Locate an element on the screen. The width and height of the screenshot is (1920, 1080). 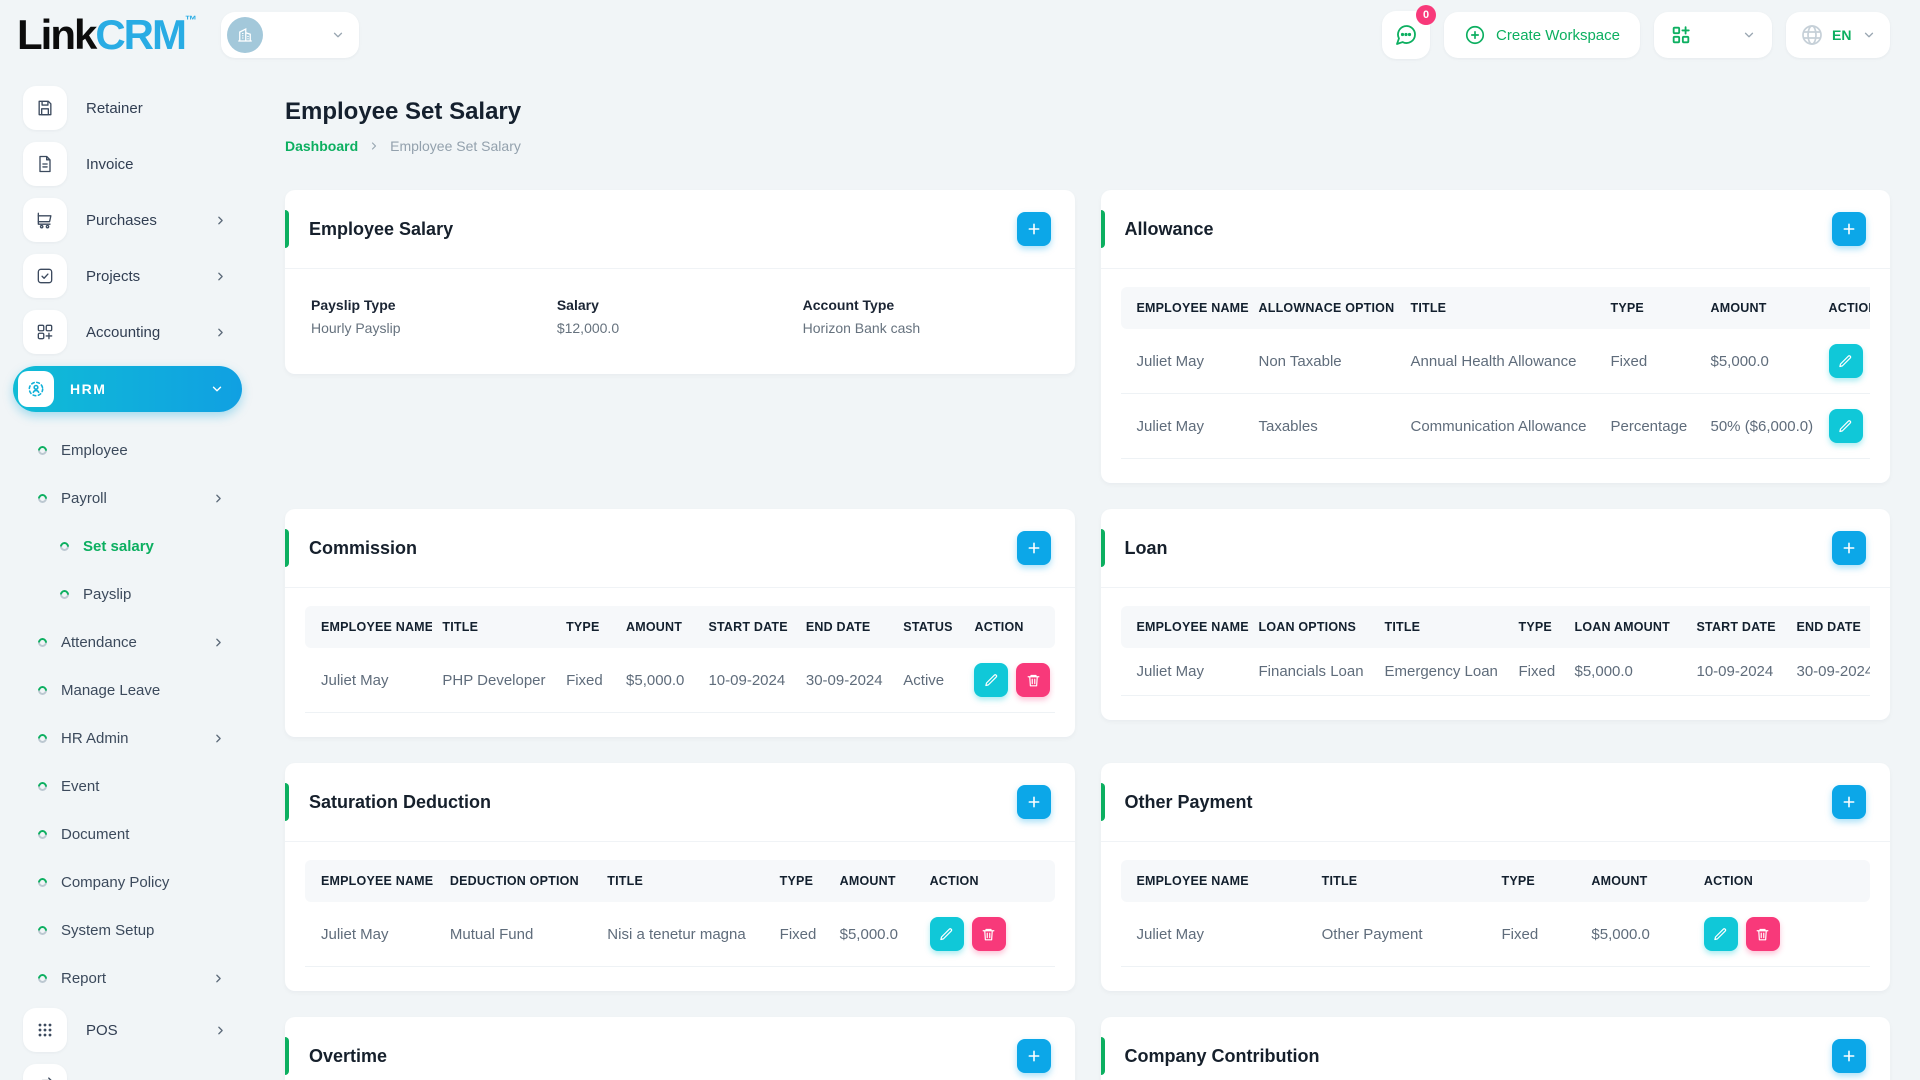
row-actions is located at coordinates (1849, 361).